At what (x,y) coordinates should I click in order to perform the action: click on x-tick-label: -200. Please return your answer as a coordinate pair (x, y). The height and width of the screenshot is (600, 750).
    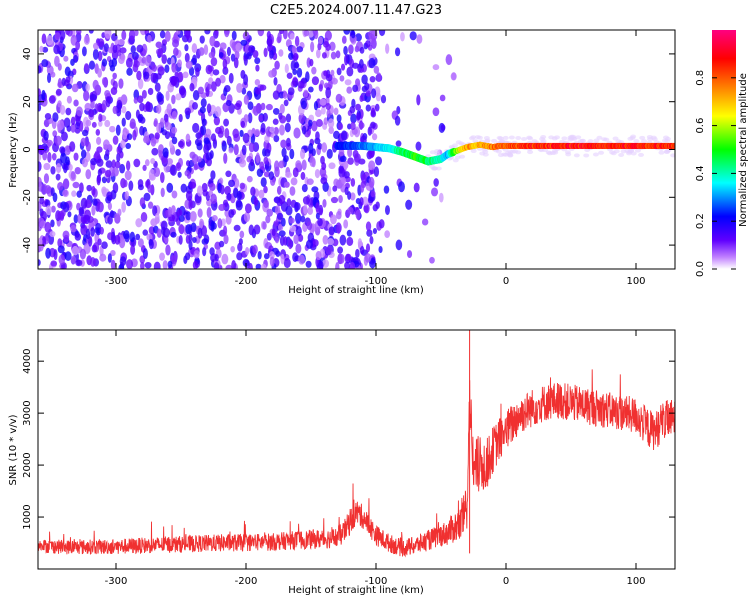
    Looking at the image, I should click on (246, 281).